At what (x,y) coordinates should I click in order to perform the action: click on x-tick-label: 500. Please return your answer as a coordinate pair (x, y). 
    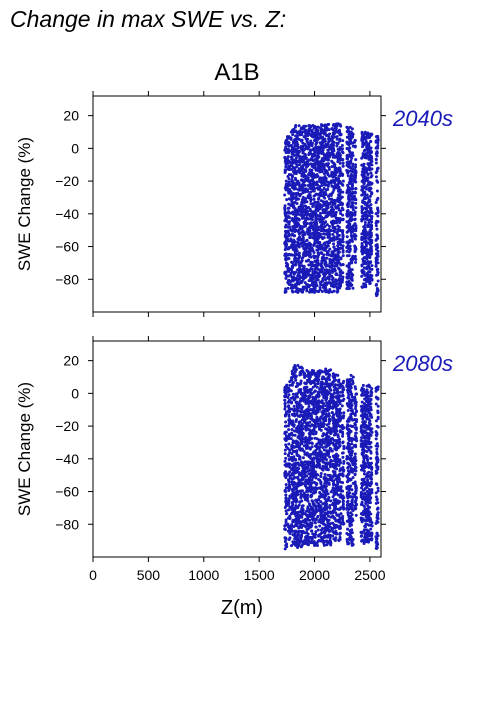
    Looking at the image, I should click on (149, 575).